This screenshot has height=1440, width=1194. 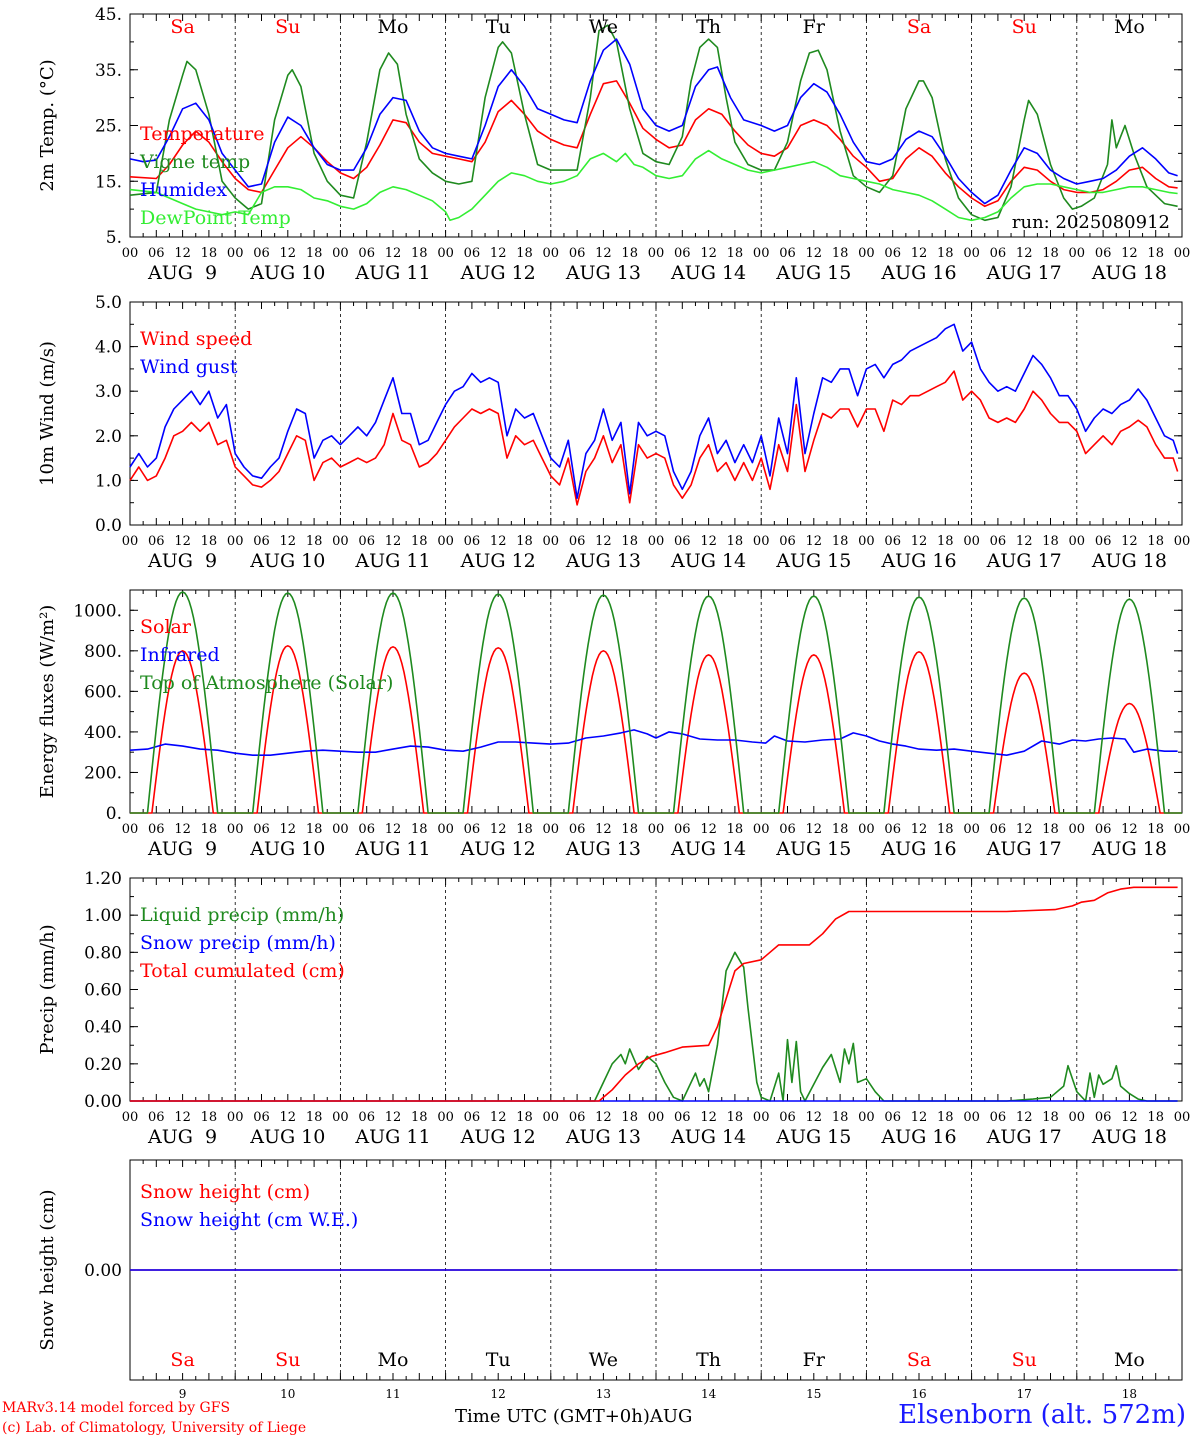 I want to click on legend-entry: Solar, so click(x=166, y=627).